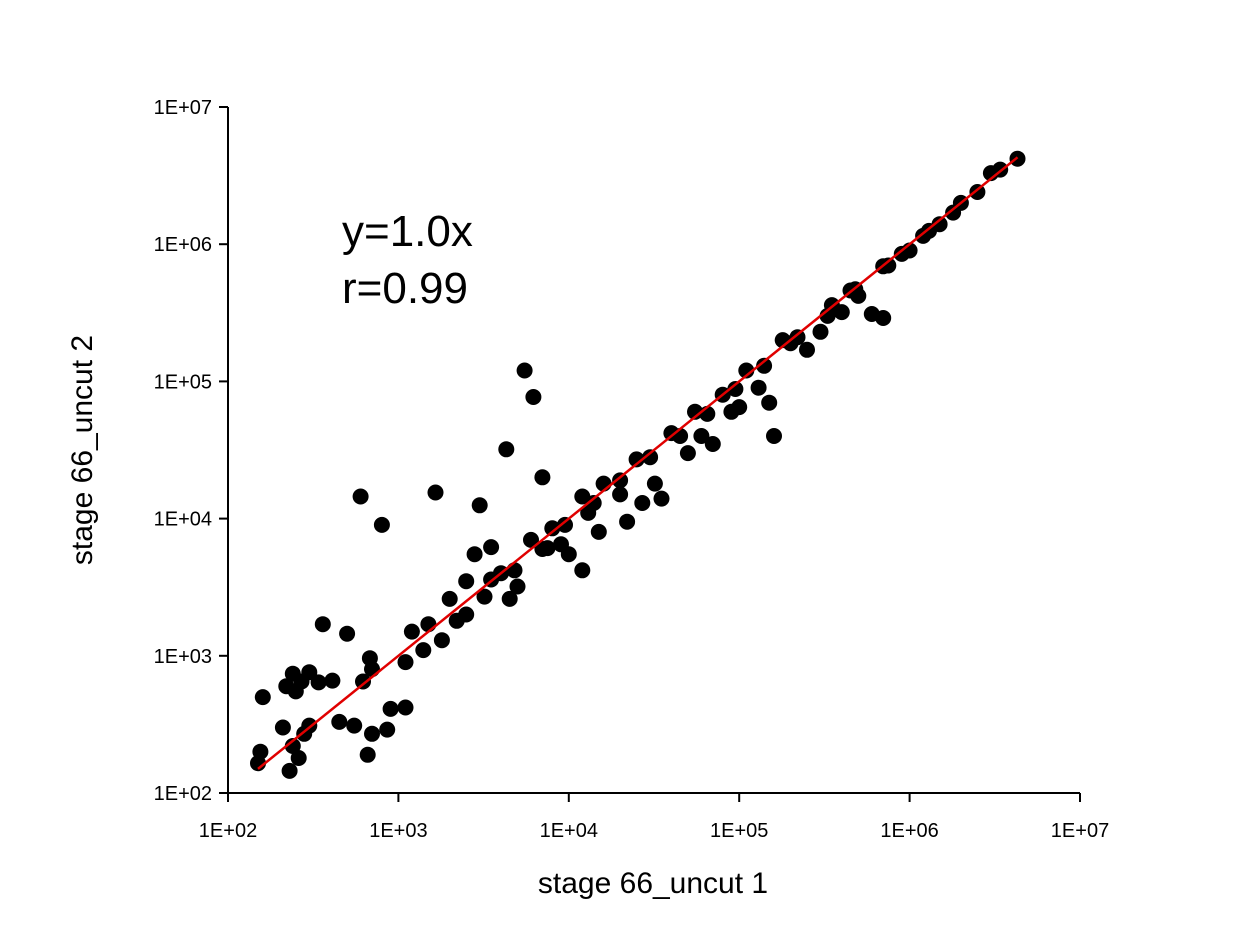  Describe the element at coordinates (398, 831) in the screenshot. I see `x-tick-label: 1E+03` at that location.